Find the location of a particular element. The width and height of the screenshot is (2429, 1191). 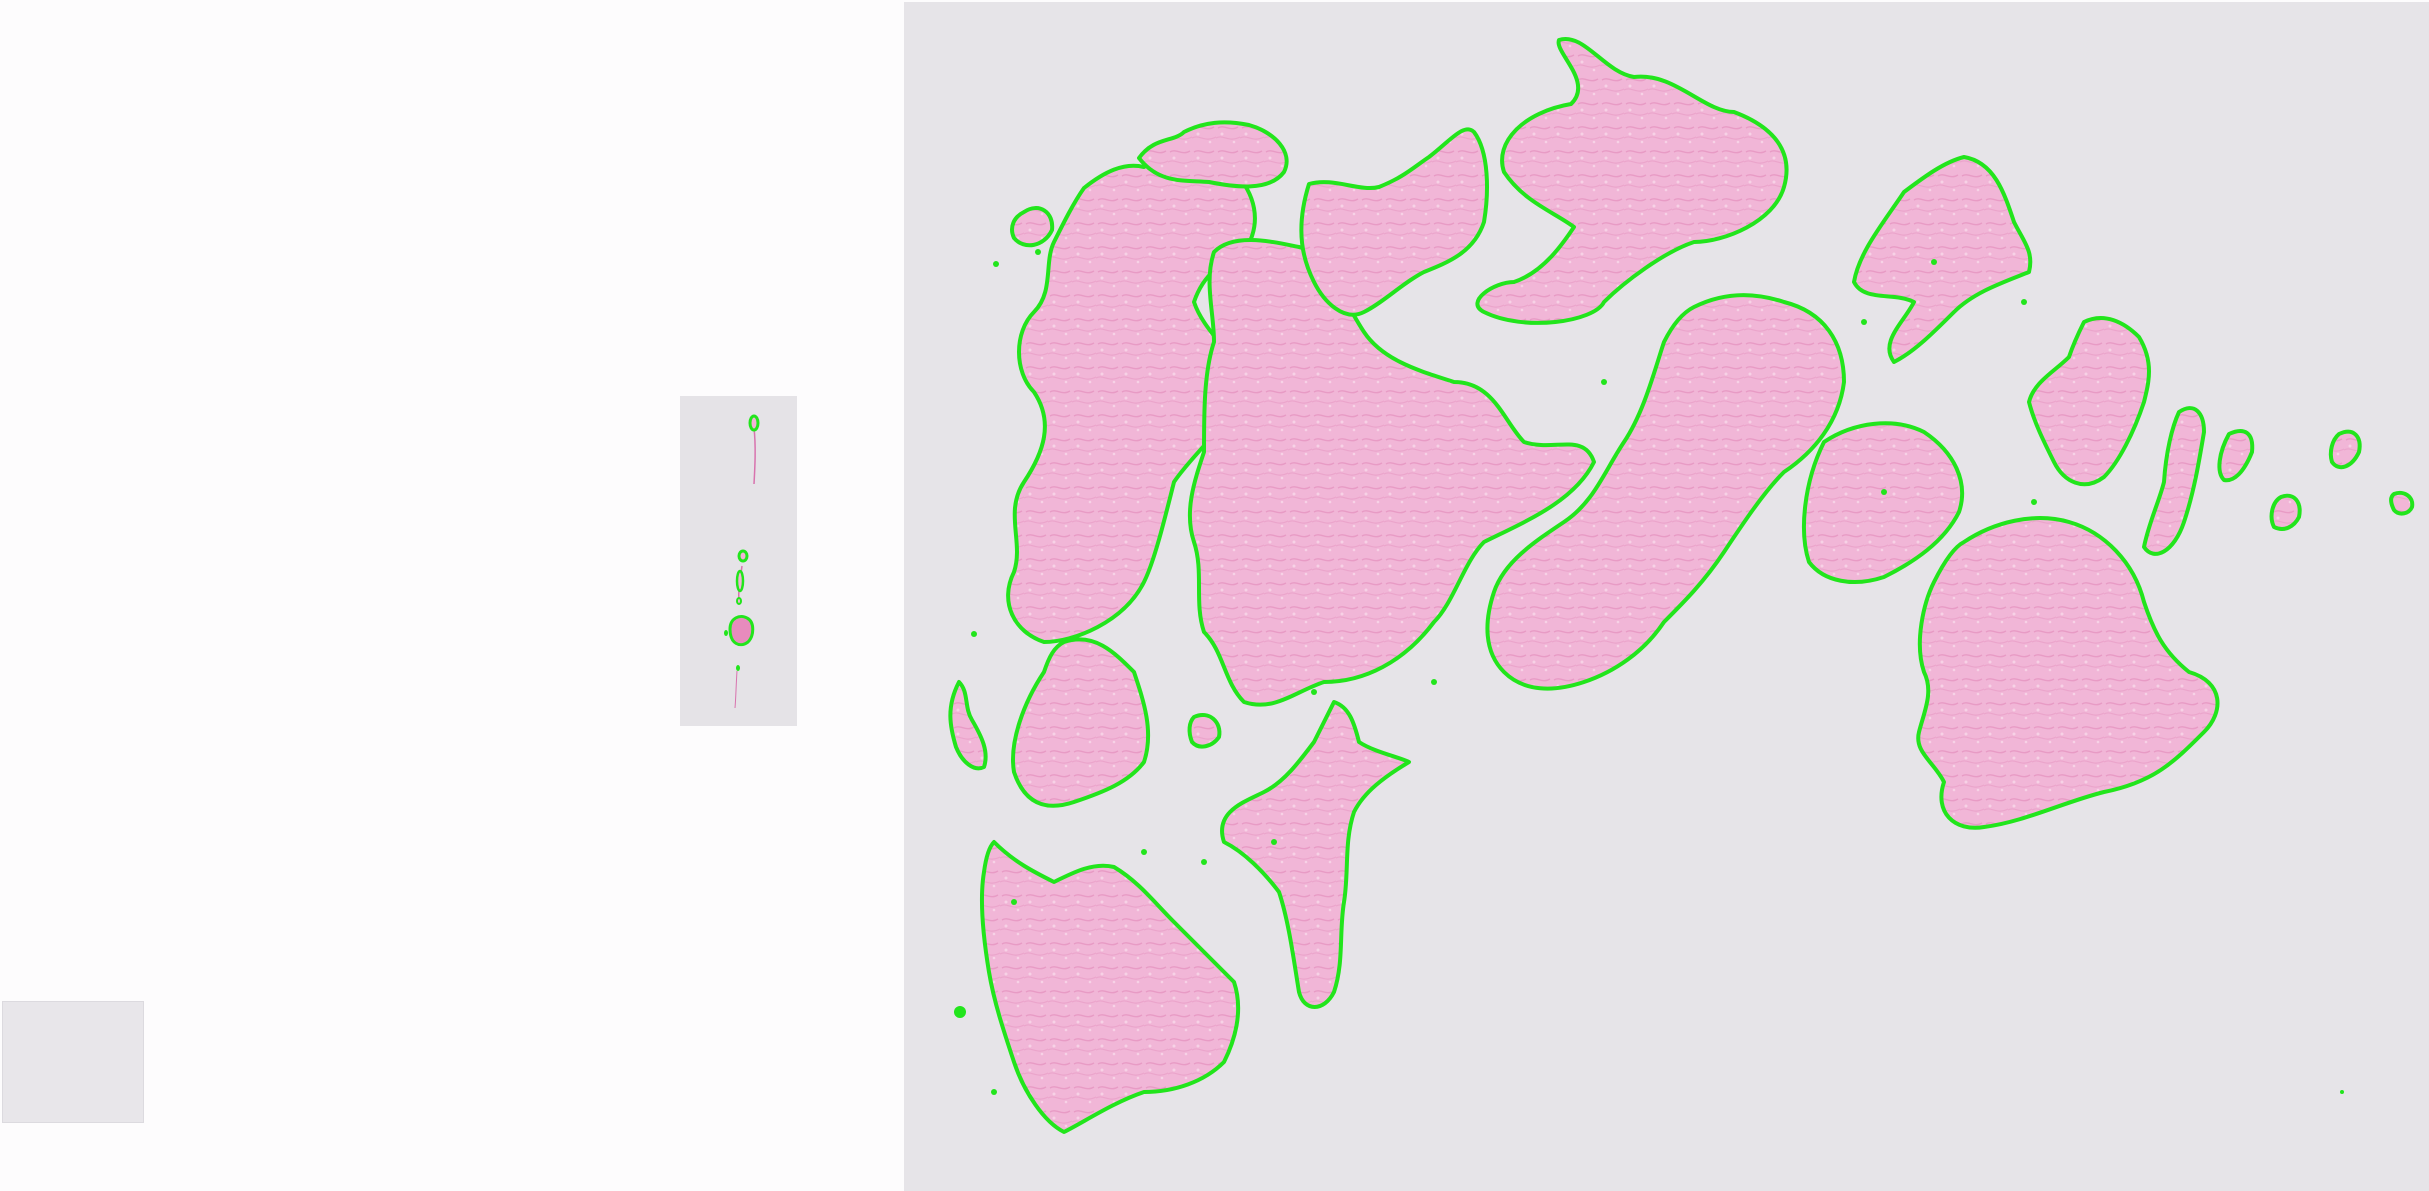

tissue-region-top-center is located at coordinates (1632, 180).